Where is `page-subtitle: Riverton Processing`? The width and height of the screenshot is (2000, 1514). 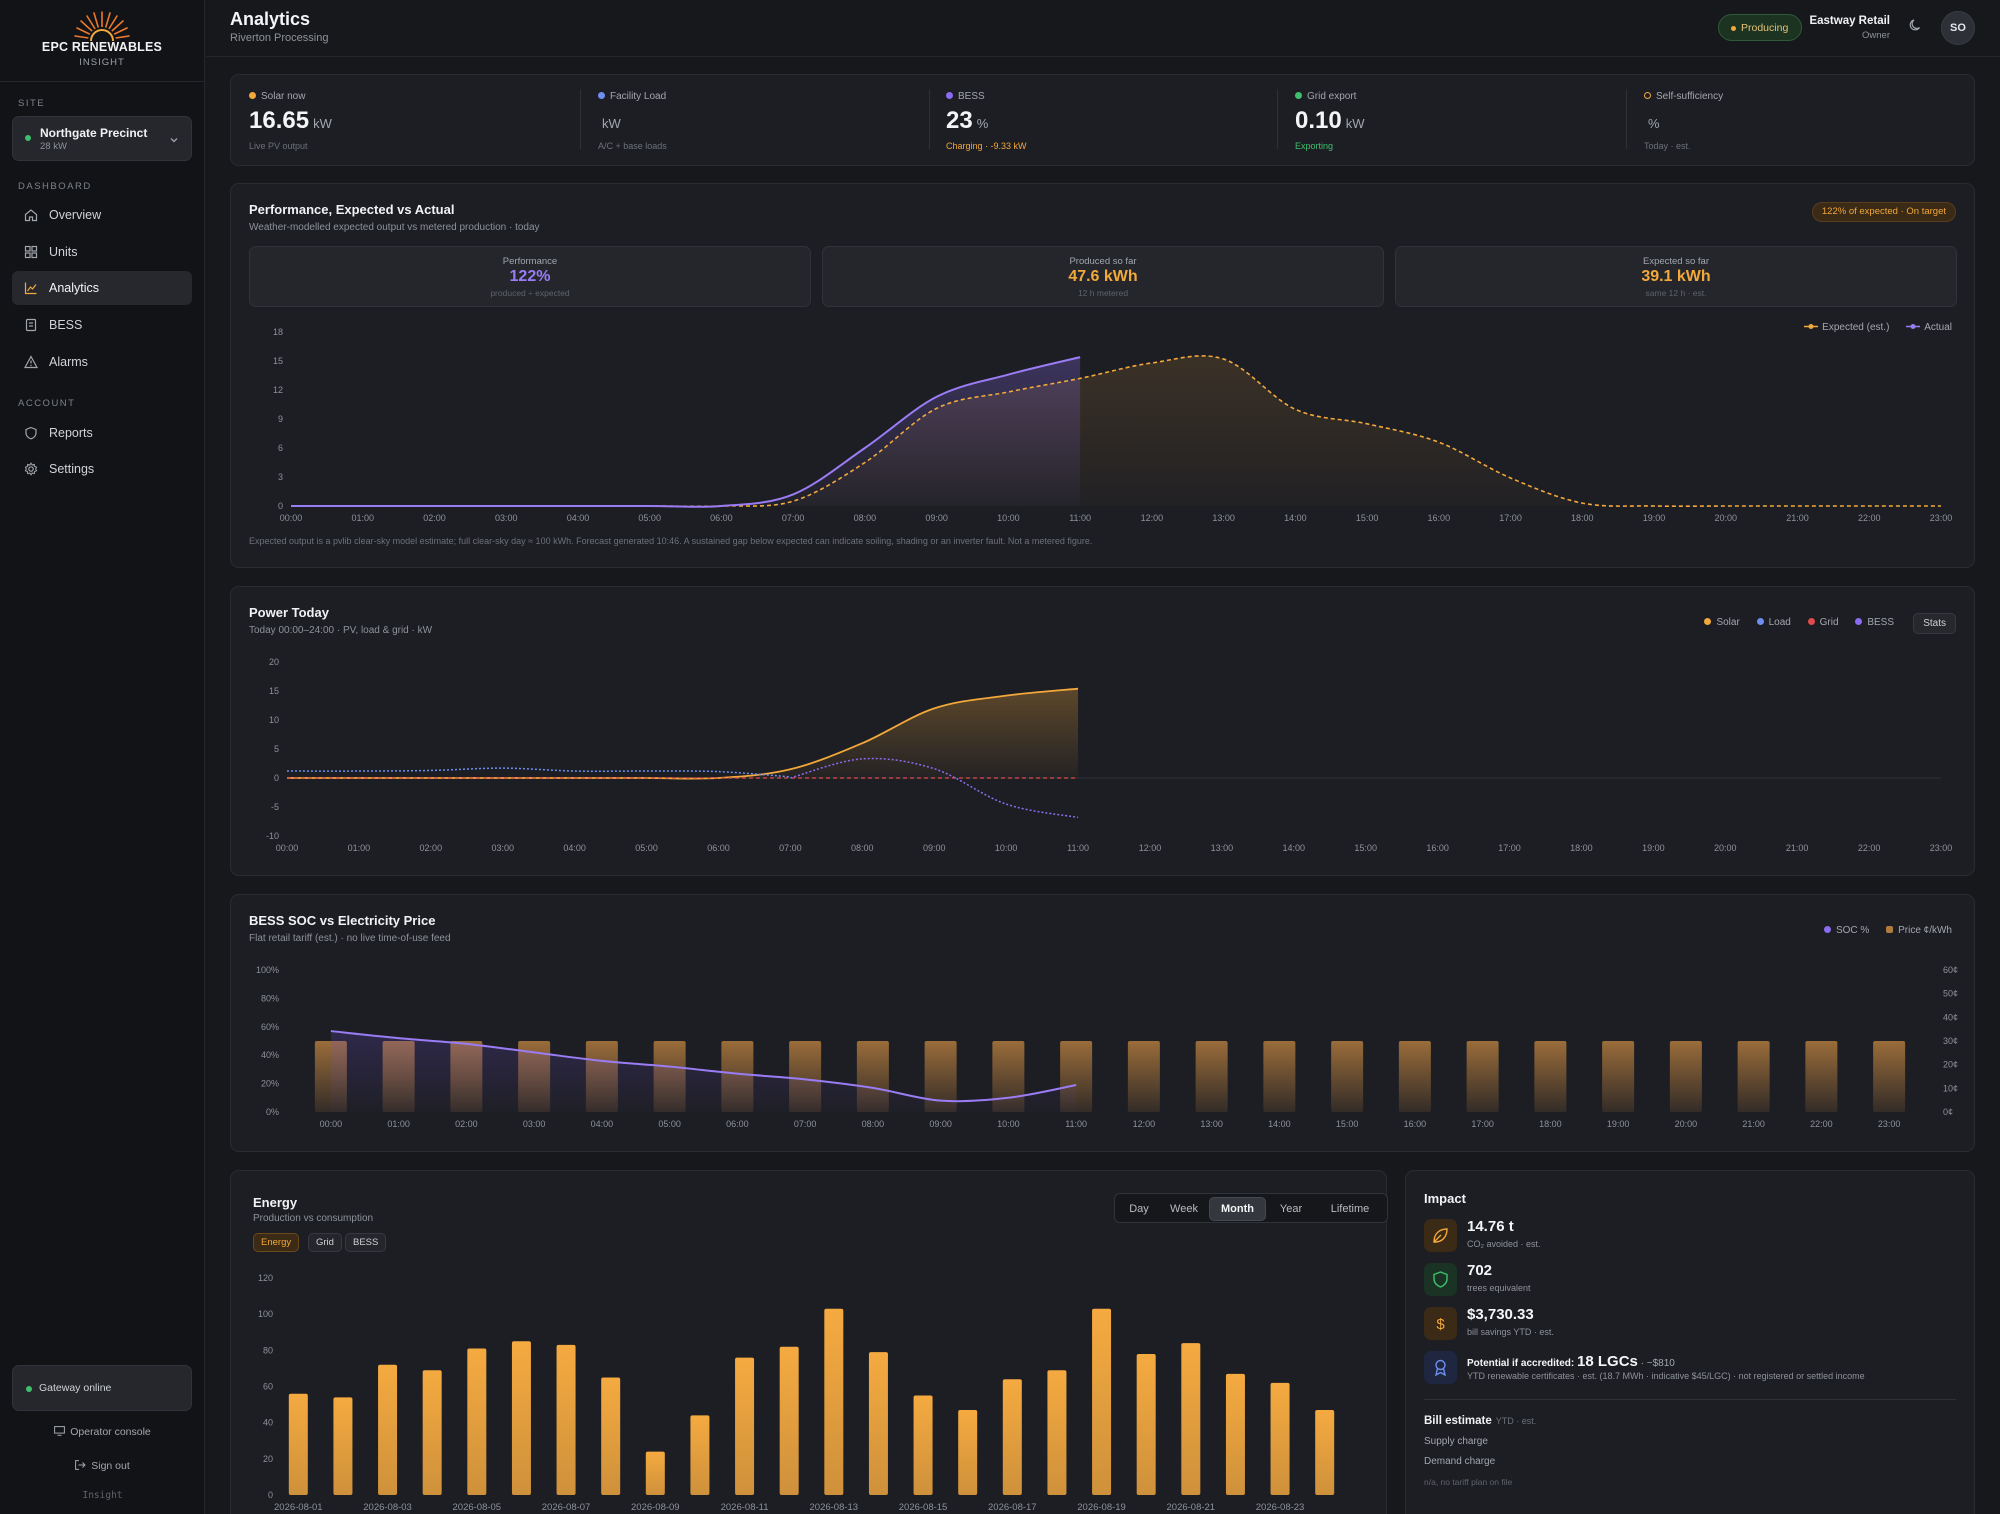
page-subtitle: Riverton Processing is located at coordinates (279, 38).